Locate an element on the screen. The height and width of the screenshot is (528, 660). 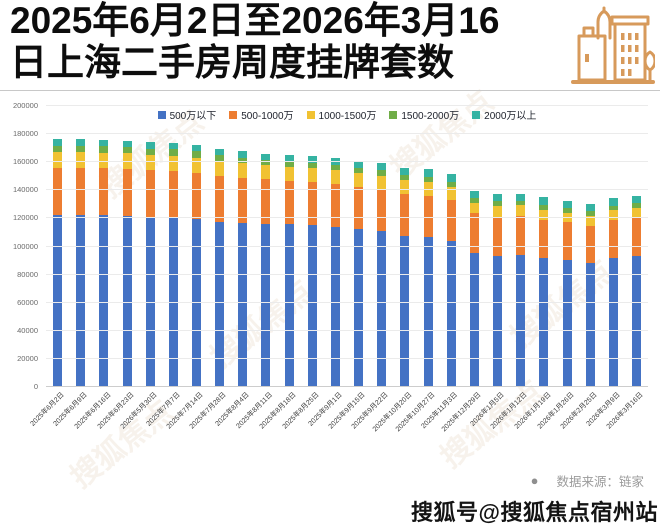
legend-label: 1000-1500万 is located at coordinates (347, 116).